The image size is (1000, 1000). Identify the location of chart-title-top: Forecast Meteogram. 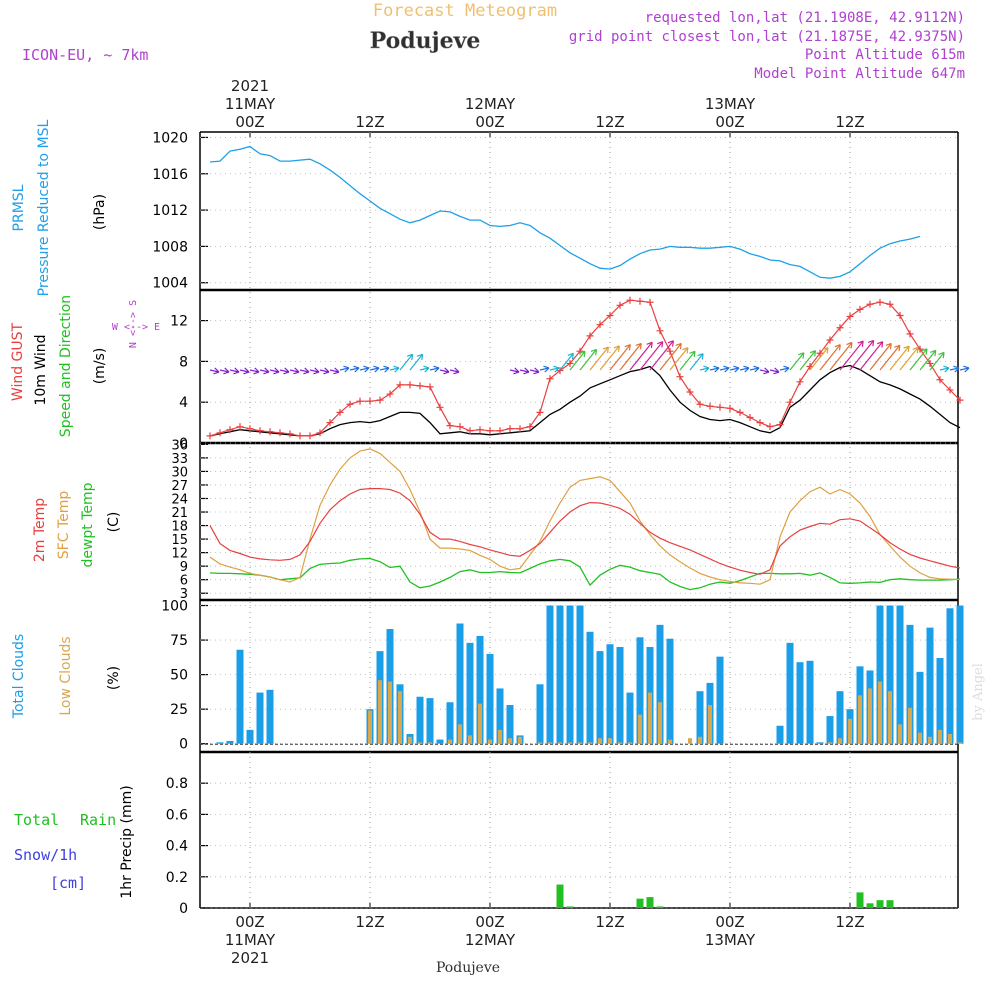
(465, 11).